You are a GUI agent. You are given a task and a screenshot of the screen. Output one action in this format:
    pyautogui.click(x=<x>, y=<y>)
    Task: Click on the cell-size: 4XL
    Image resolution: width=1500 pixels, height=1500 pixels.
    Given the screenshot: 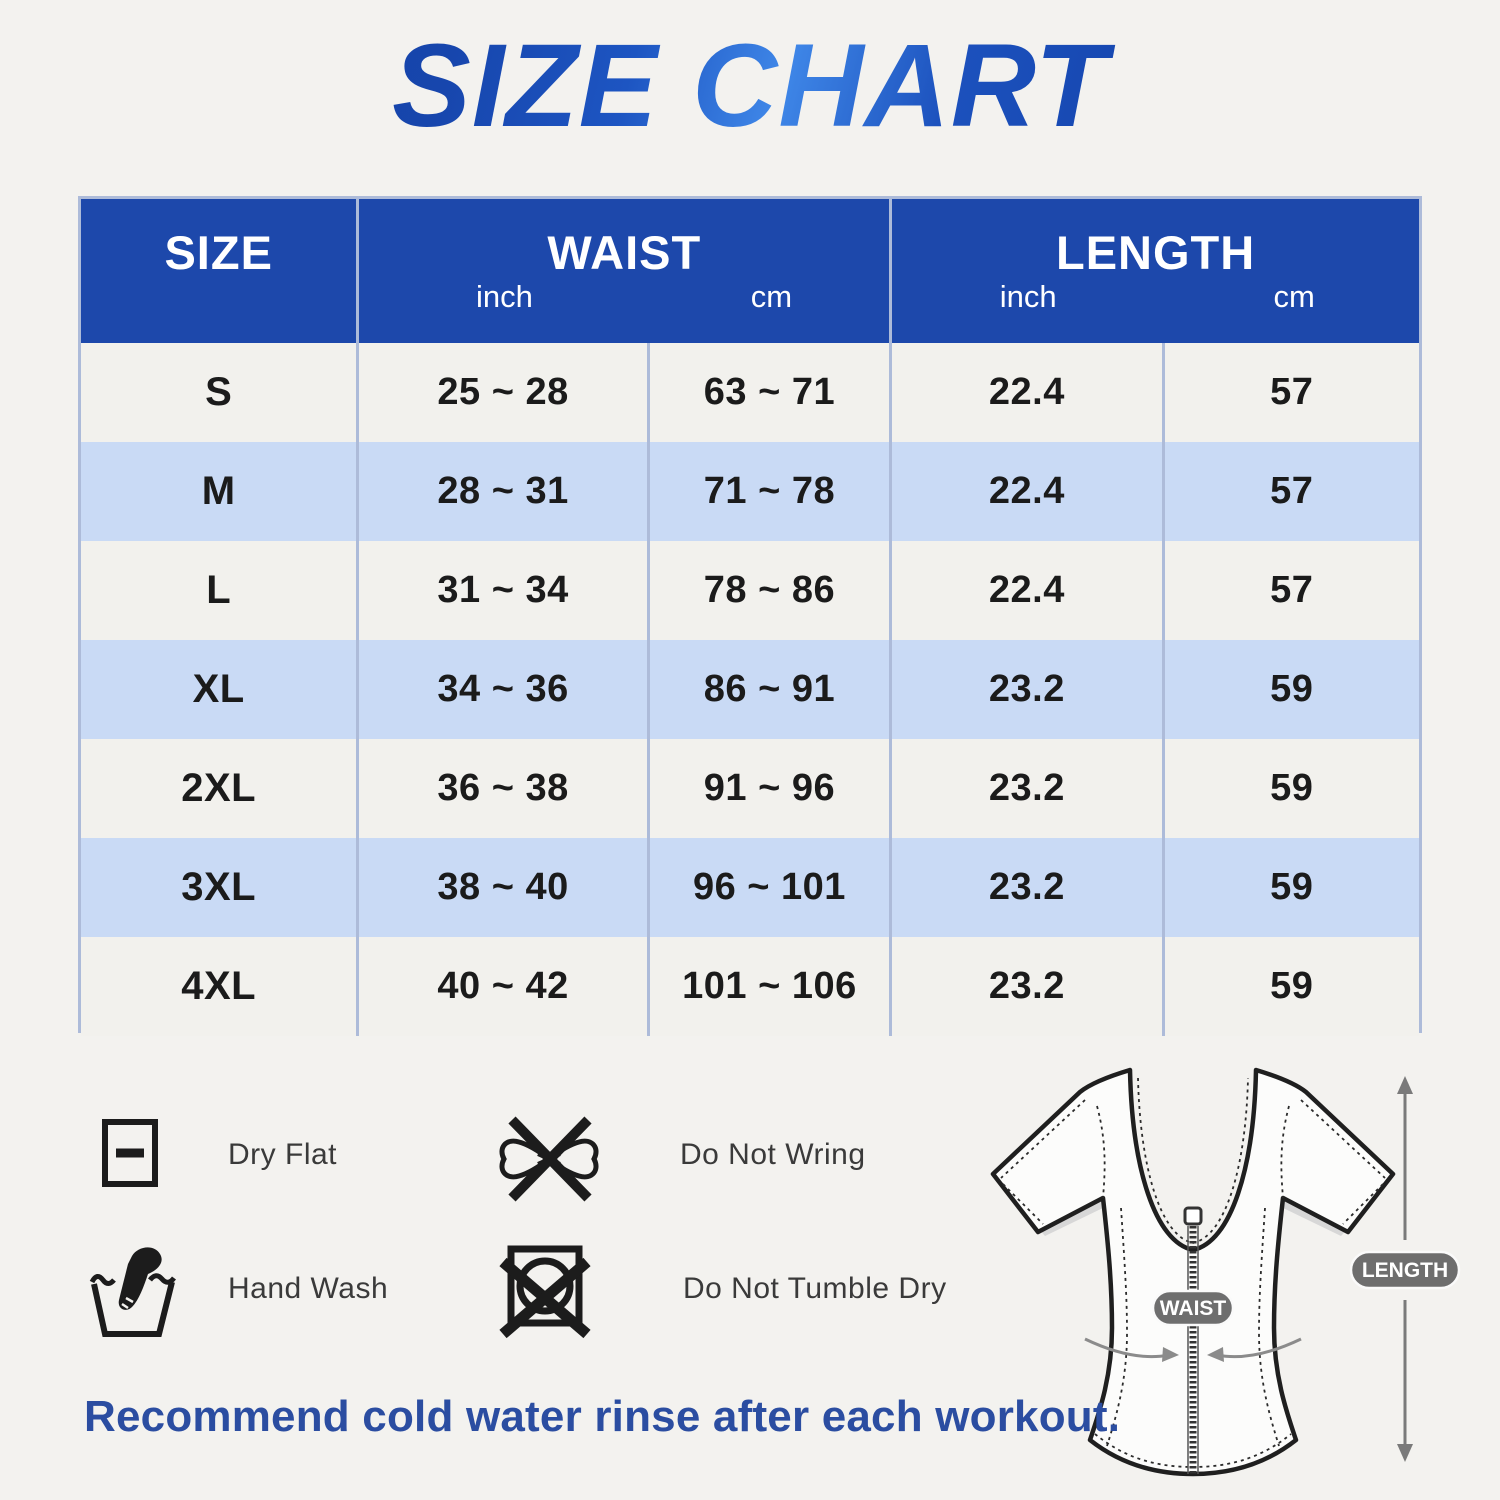 What is the action you would take?
    pyautogui.click(x=219, y=986)
    